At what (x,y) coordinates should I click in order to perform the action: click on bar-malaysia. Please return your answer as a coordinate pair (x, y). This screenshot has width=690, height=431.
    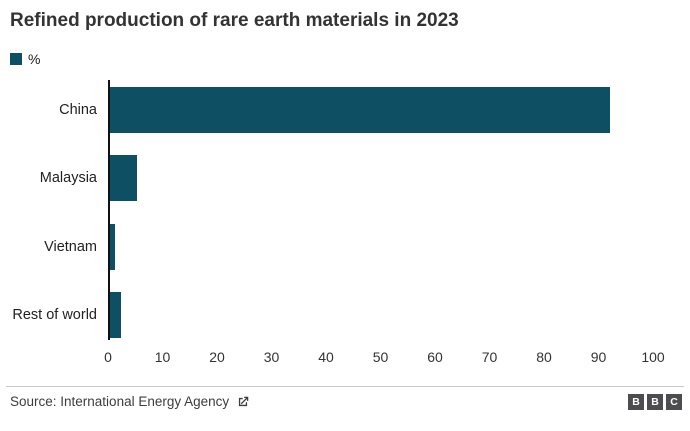
    Looking at the image, I should click on (124, 178).